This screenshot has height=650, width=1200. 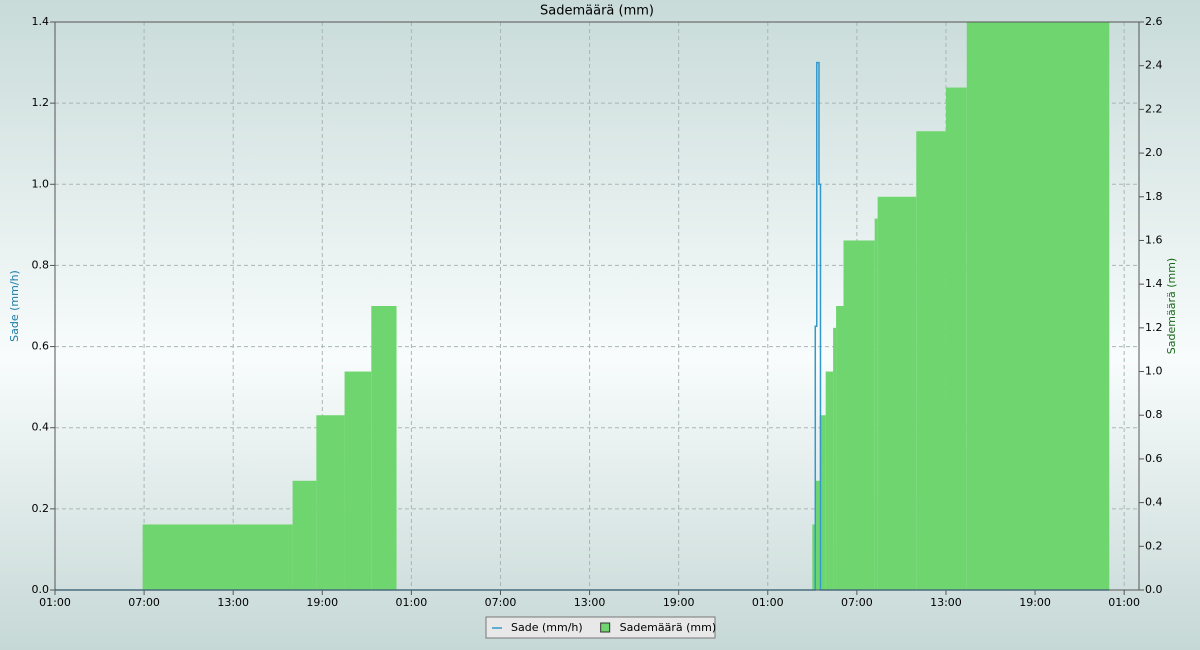 I want to click on y-tick-label: 0.8, so click(x=41, y=264).